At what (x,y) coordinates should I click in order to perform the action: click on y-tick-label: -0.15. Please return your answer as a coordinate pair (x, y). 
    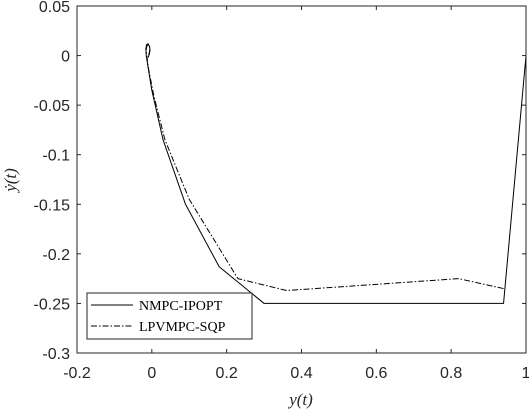
    Looking at the image, I should click on (52, 205).